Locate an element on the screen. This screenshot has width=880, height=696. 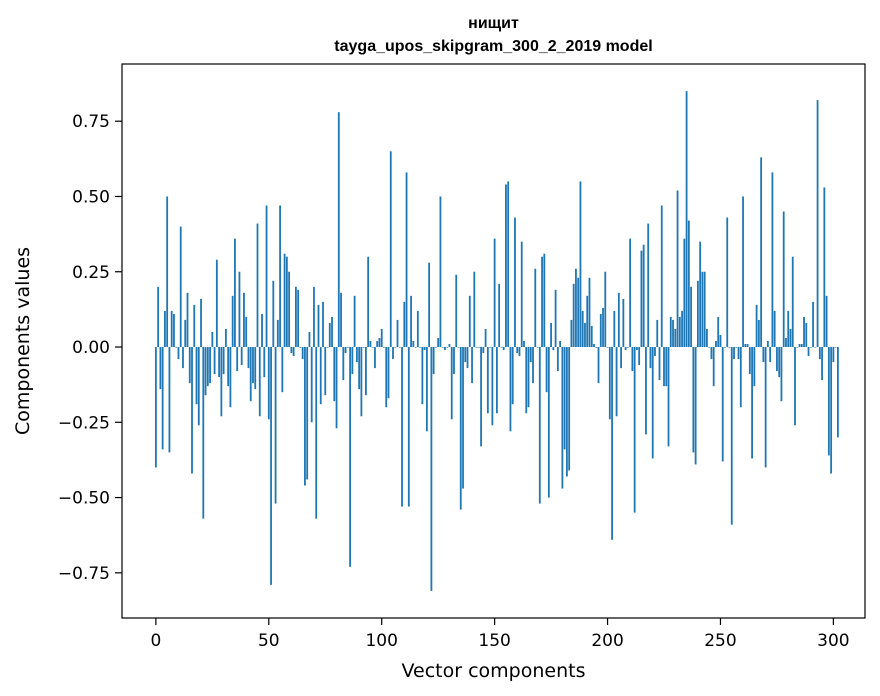
y-tick-label-2: −0.25 is located at coordinates (84, 423).